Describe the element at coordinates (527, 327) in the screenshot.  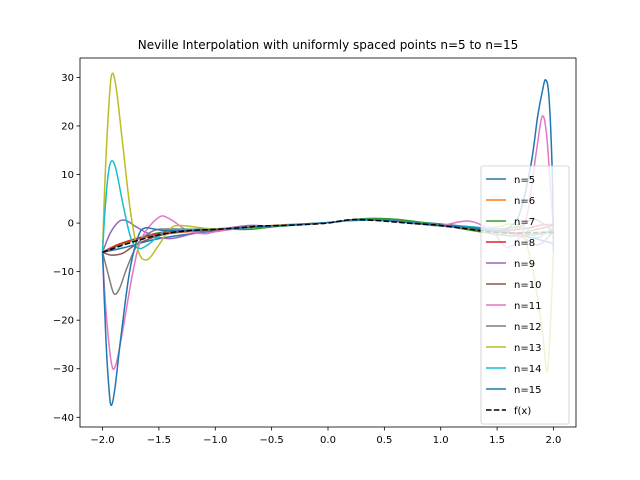
I see `legend-entry: n=12` at that location.